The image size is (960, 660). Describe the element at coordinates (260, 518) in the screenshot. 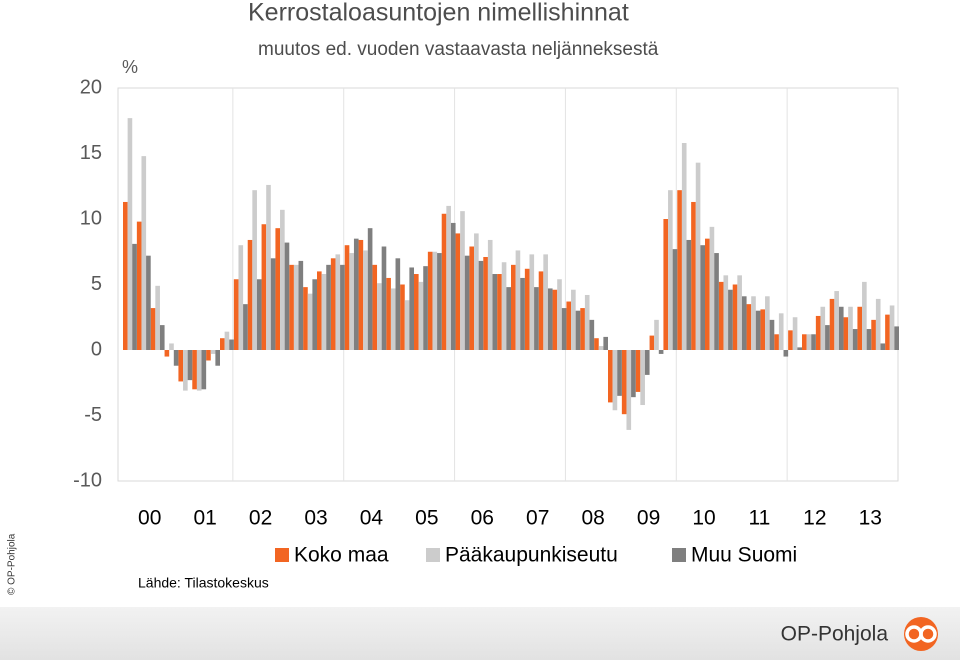

I see `x-tick-label: 02` at that location.